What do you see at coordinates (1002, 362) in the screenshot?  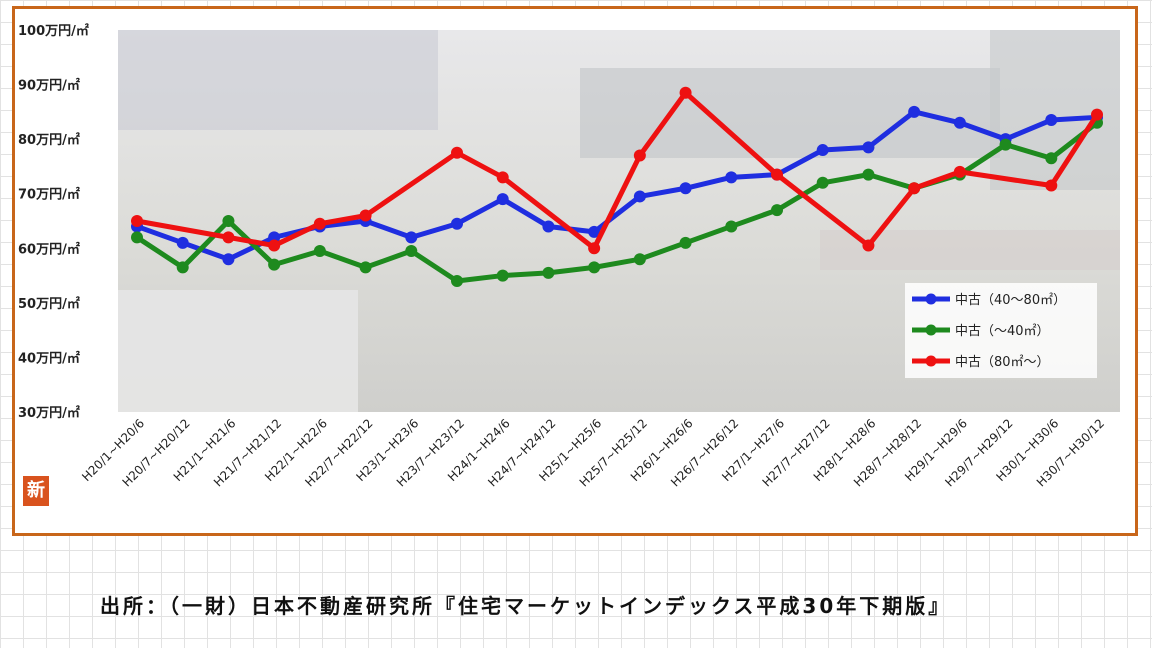 I see `legend-label: 中古（80㎡～）` at bounding box center [1002, 362].